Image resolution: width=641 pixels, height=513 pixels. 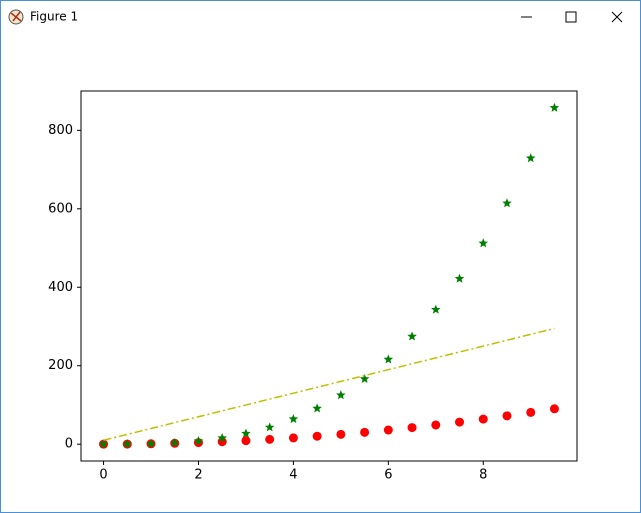 What do you see at coordinates (388, 475) in the screenshot?
I see `x-tick-label: 6` at bounding box center [388, 475].